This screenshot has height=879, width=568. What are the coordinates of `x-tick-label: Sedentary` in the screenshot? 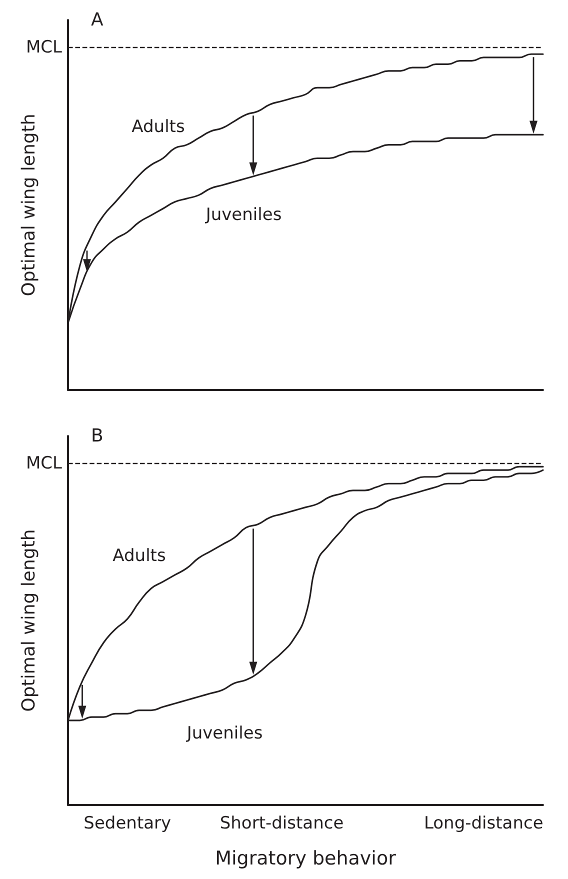 It's located at (128, 824).